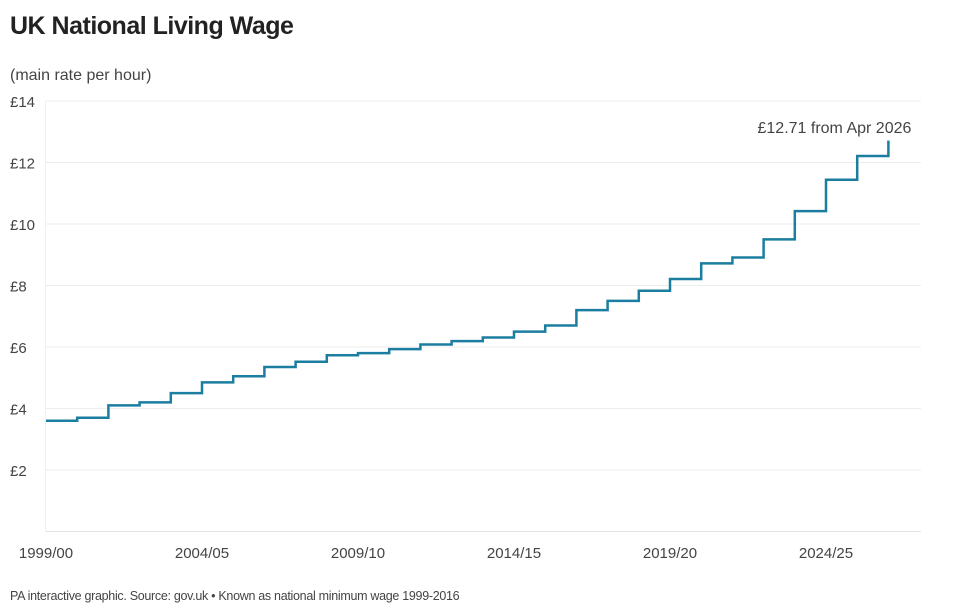 The image size is (960, 611). Describe the element at coordinates (81, 75) in the screenshot. I see `y-axis-label: (main rate per hour)` at that location.